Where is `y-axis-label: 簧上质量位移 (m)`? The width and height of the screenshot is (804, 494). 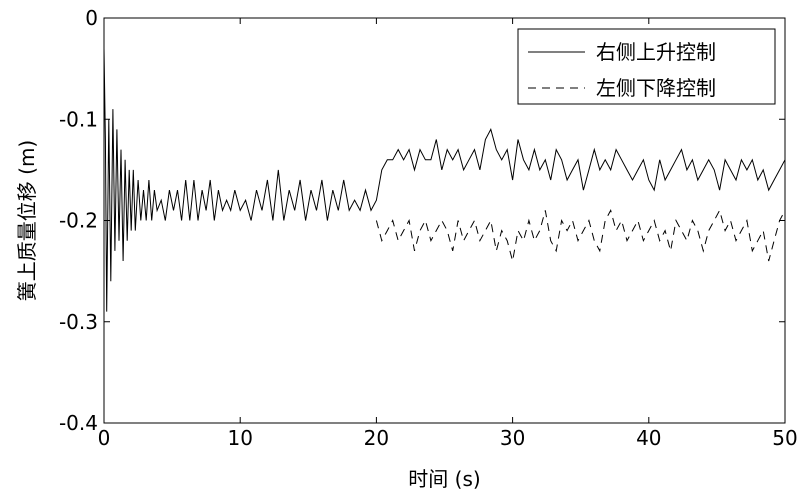 y-axis-label: 簧上质量位移 (m) is located at coordinates (27, 220).